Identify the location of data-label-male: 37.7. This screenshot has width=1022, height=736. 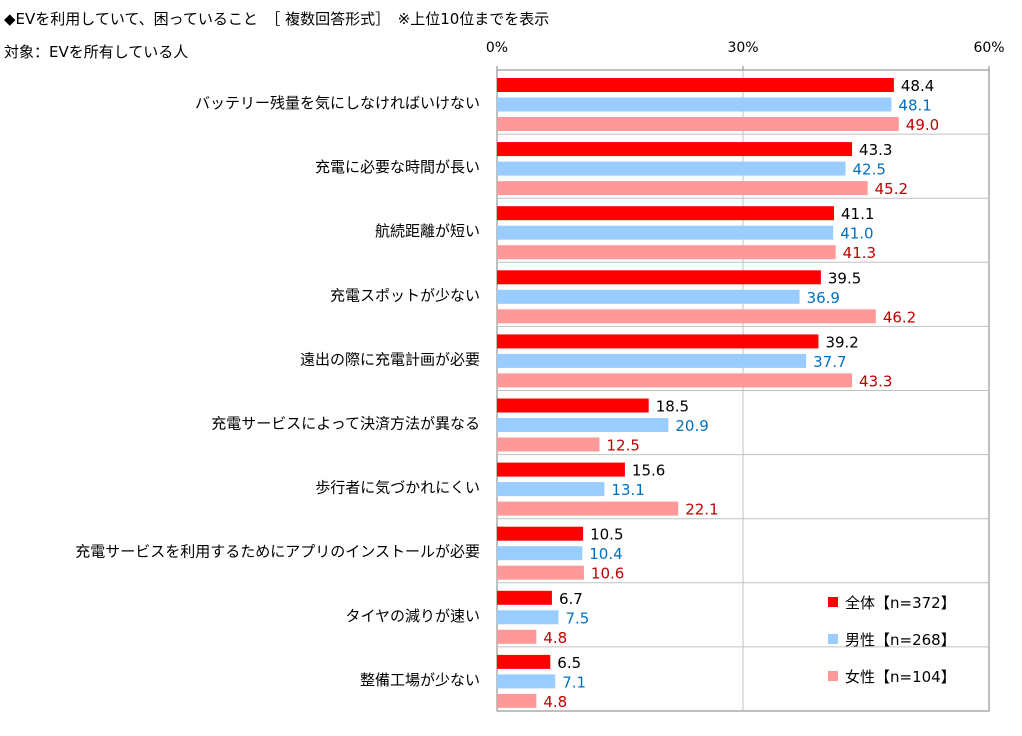
(829, 362).